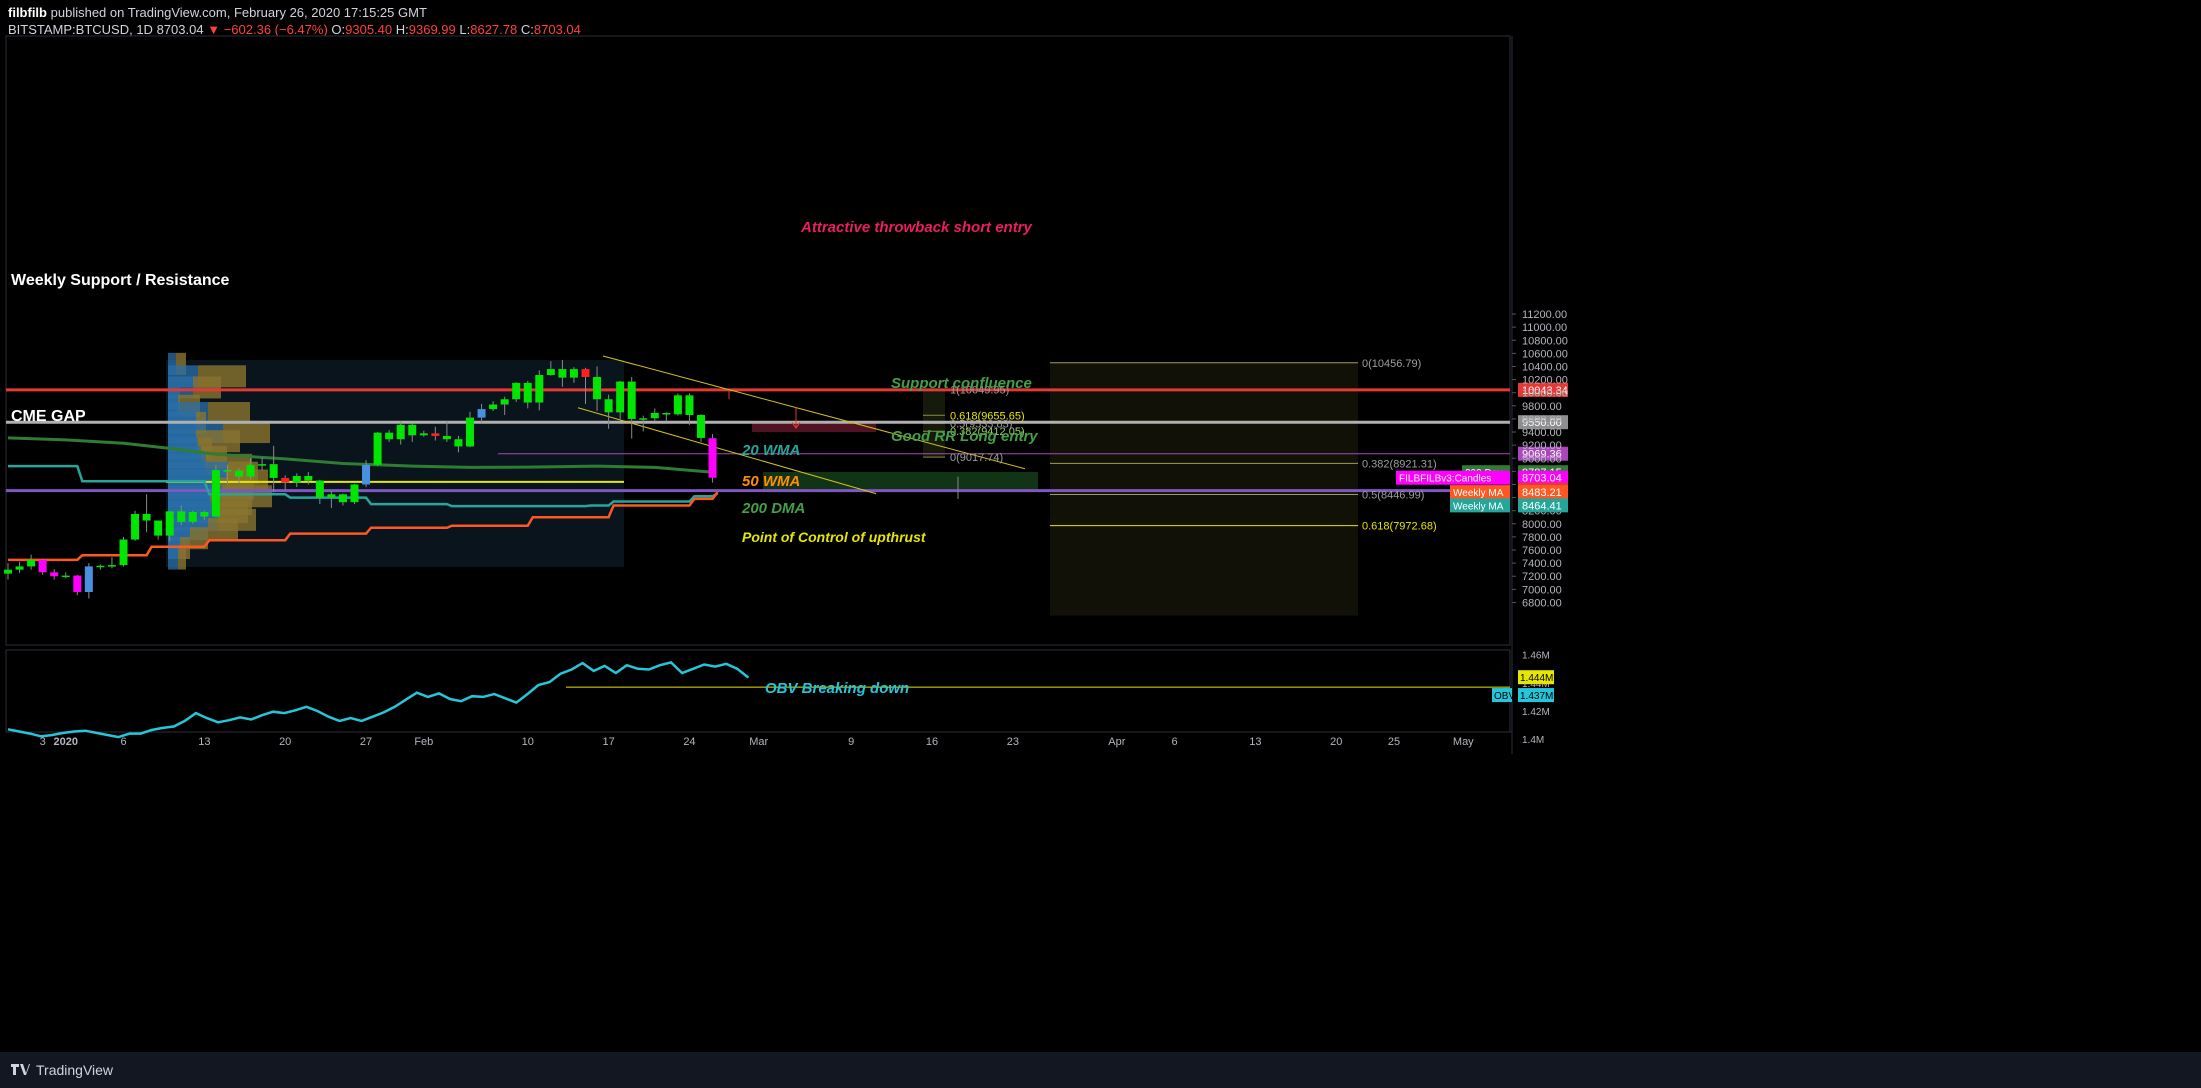 The height and width of the screenshot is (1088, 2201). Describe the element at coordinates (43, 742) in the screenshot. I see `time-tick-label: 3` at that location.